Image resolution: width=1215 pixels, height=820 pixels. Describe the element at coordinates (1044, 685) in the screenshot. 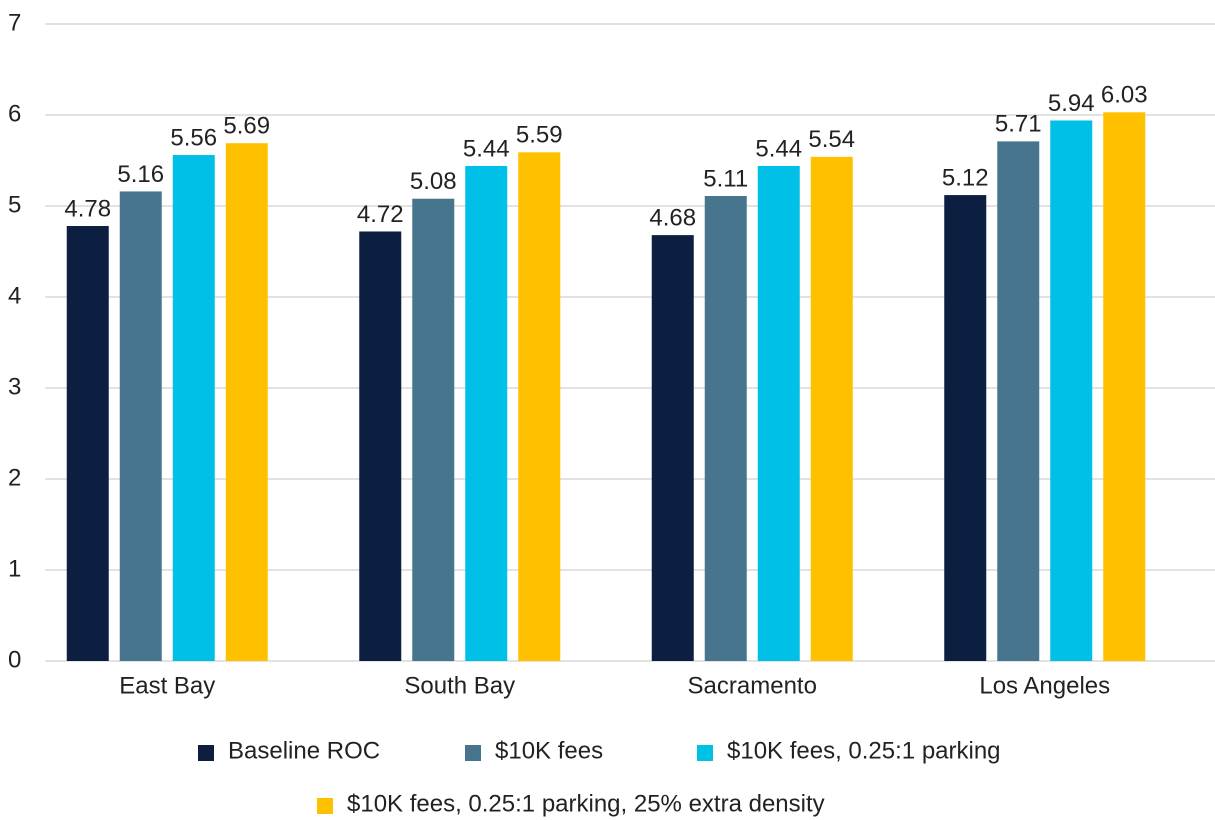

I see `x-tick-label: Los Angeles` at that location.